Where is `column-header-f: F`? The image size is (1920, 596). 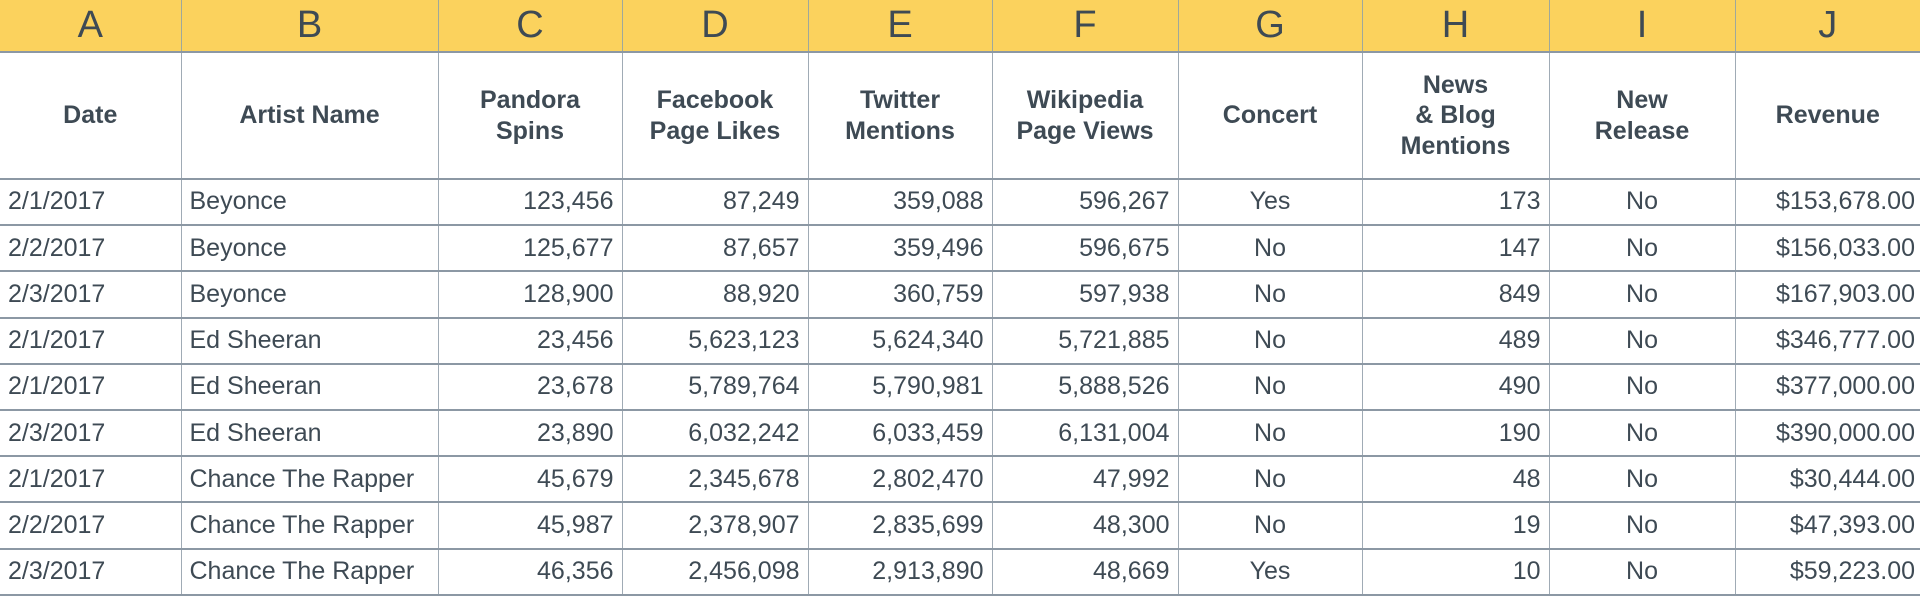
column-header-f: F is located at coordinates (1085, 27).